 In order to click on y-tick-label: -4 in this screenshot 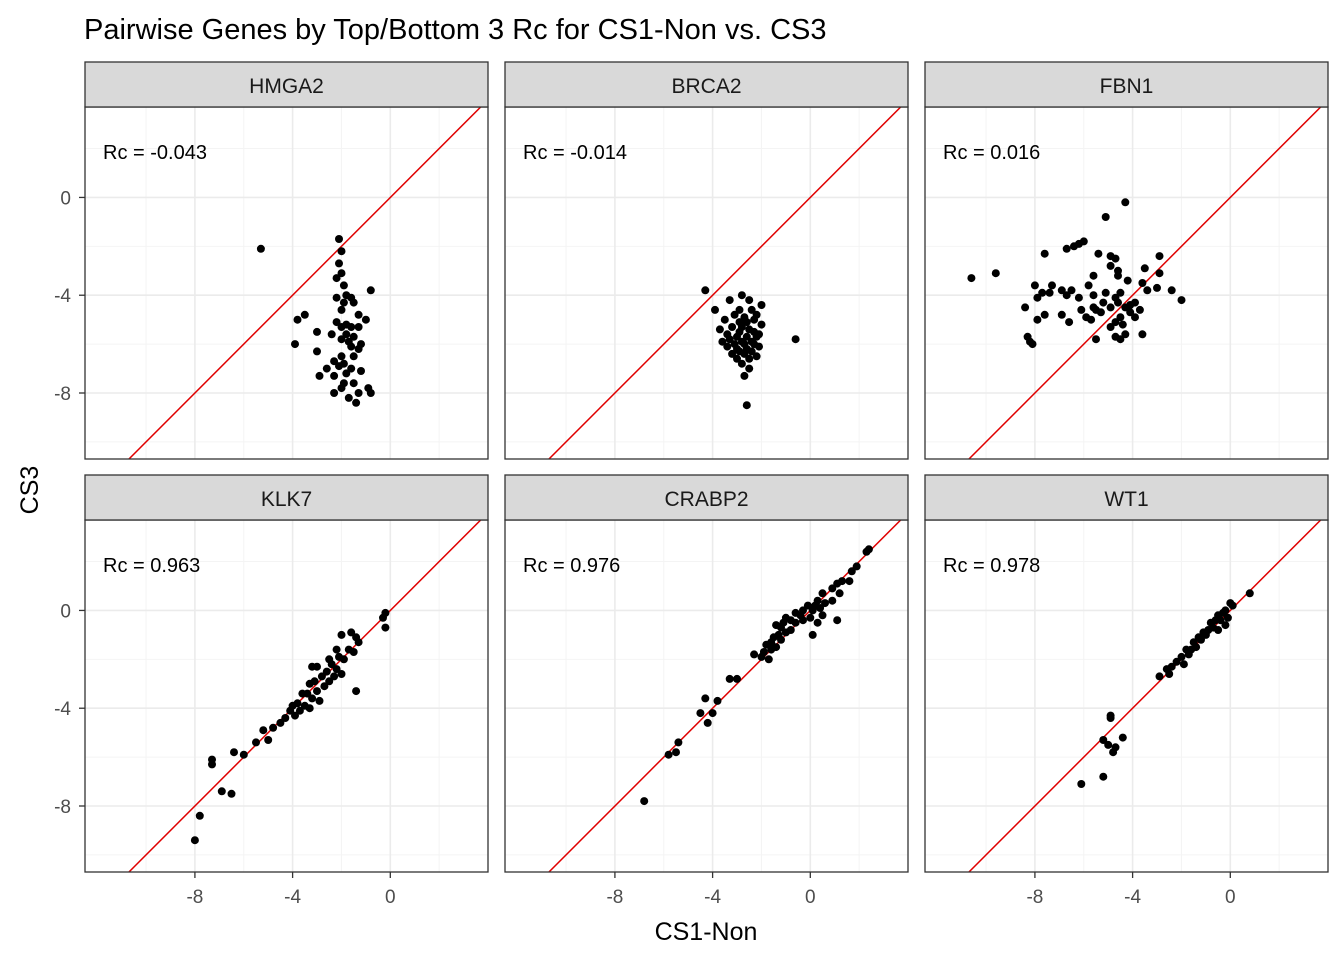, I will do `click(62, 709)`.